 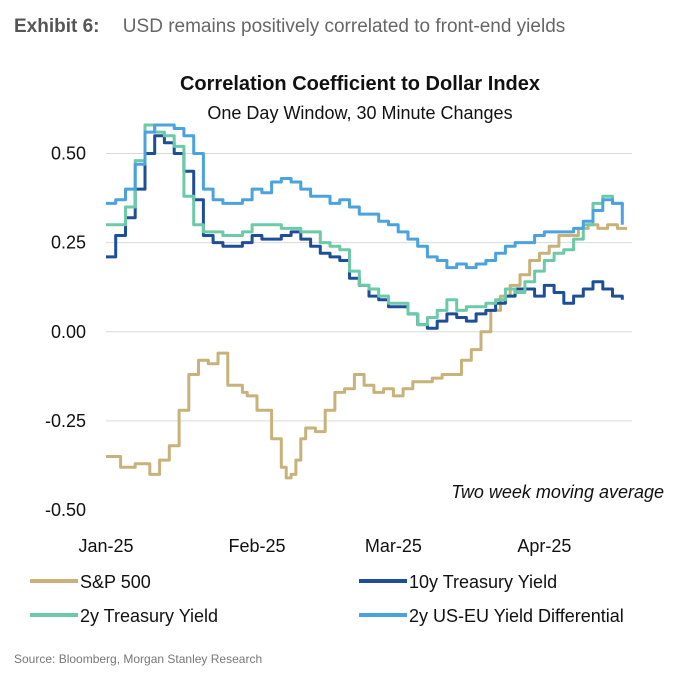 What do you see at coordinates (65, 510) in the screenshot?
I see `y-tick-label: -0.50` at bounding box center [65, 510].